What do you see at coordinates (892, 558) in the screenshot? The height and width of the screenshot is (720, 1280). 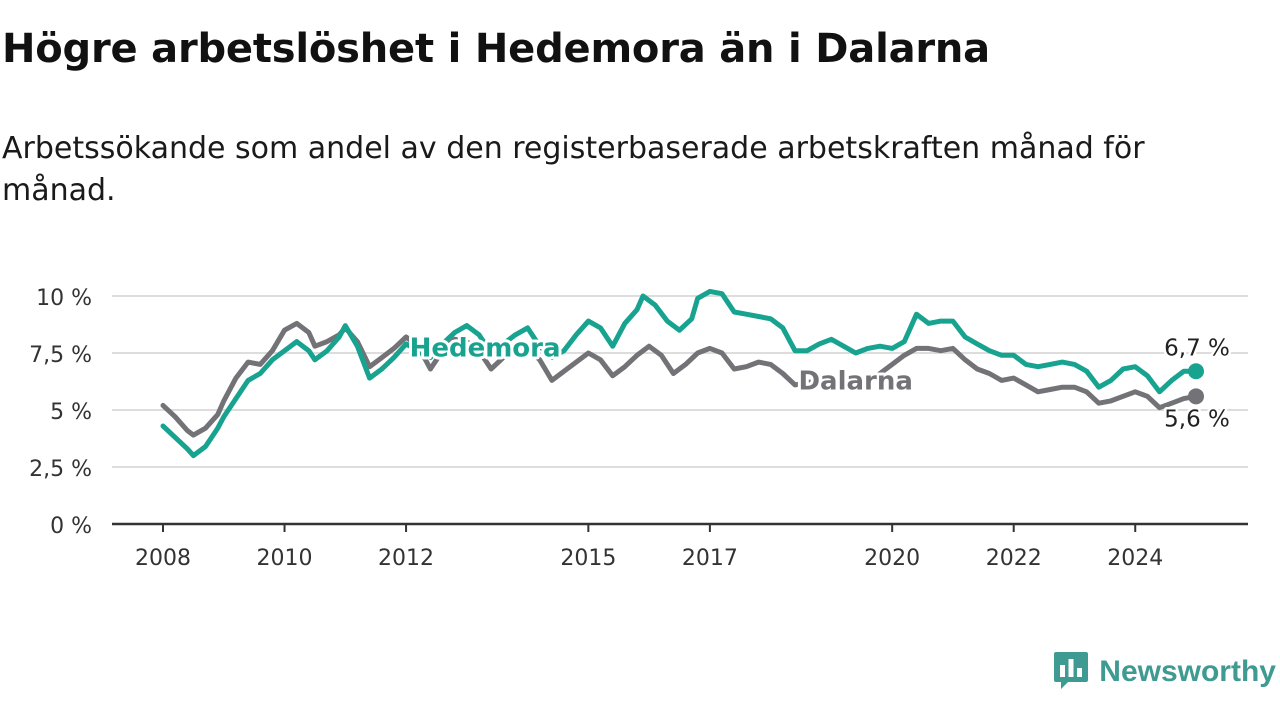 I see `x-tick-label: 2020` at bounding box center [892, 558].